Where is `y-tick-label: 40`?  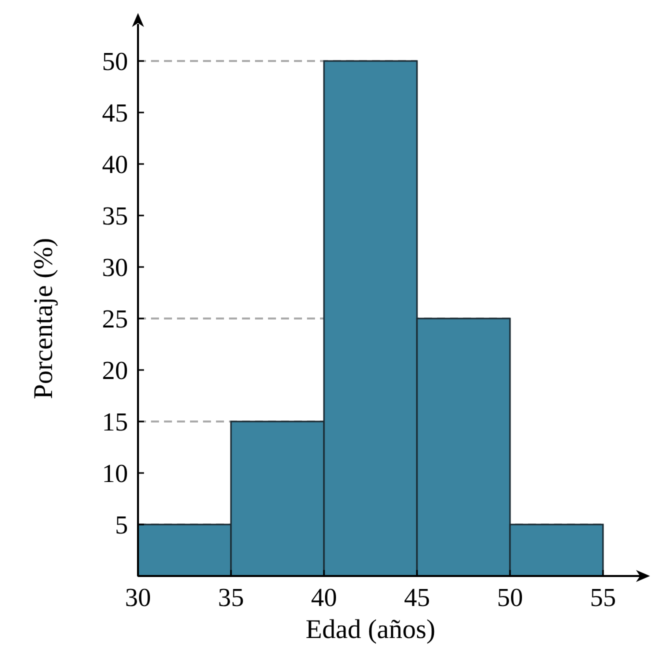
y-tick-label: 40 is located at coordinates (115, 165).